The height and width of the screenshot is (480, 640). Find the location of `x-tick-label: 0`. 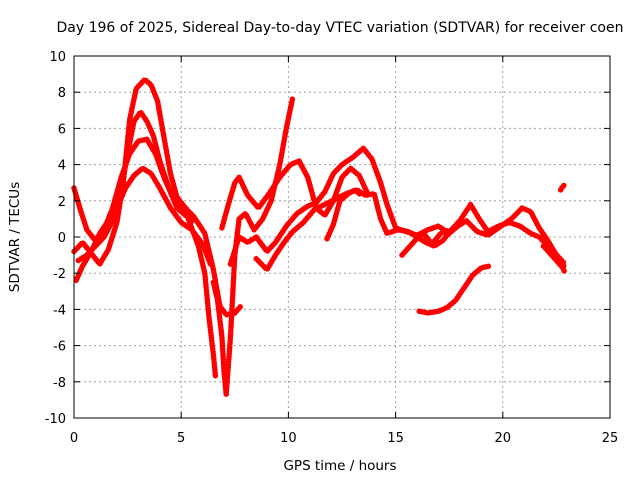

x-tick-label: 0 is located at coordinates (74, 438).